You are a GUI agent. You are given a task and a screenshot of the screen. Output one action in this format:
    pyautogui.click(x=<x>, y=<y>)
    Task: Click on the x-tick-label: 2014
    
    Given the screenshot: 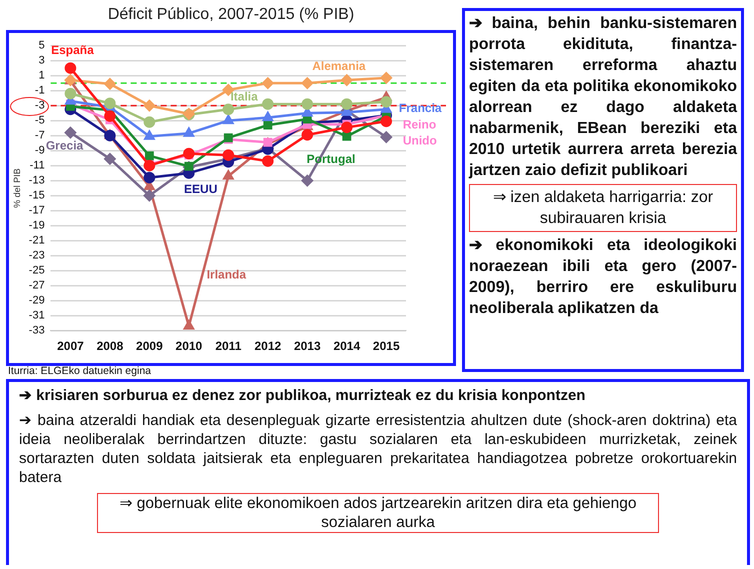 What is the action you would take?
    pyautogui.click(x=346, y=346)
    